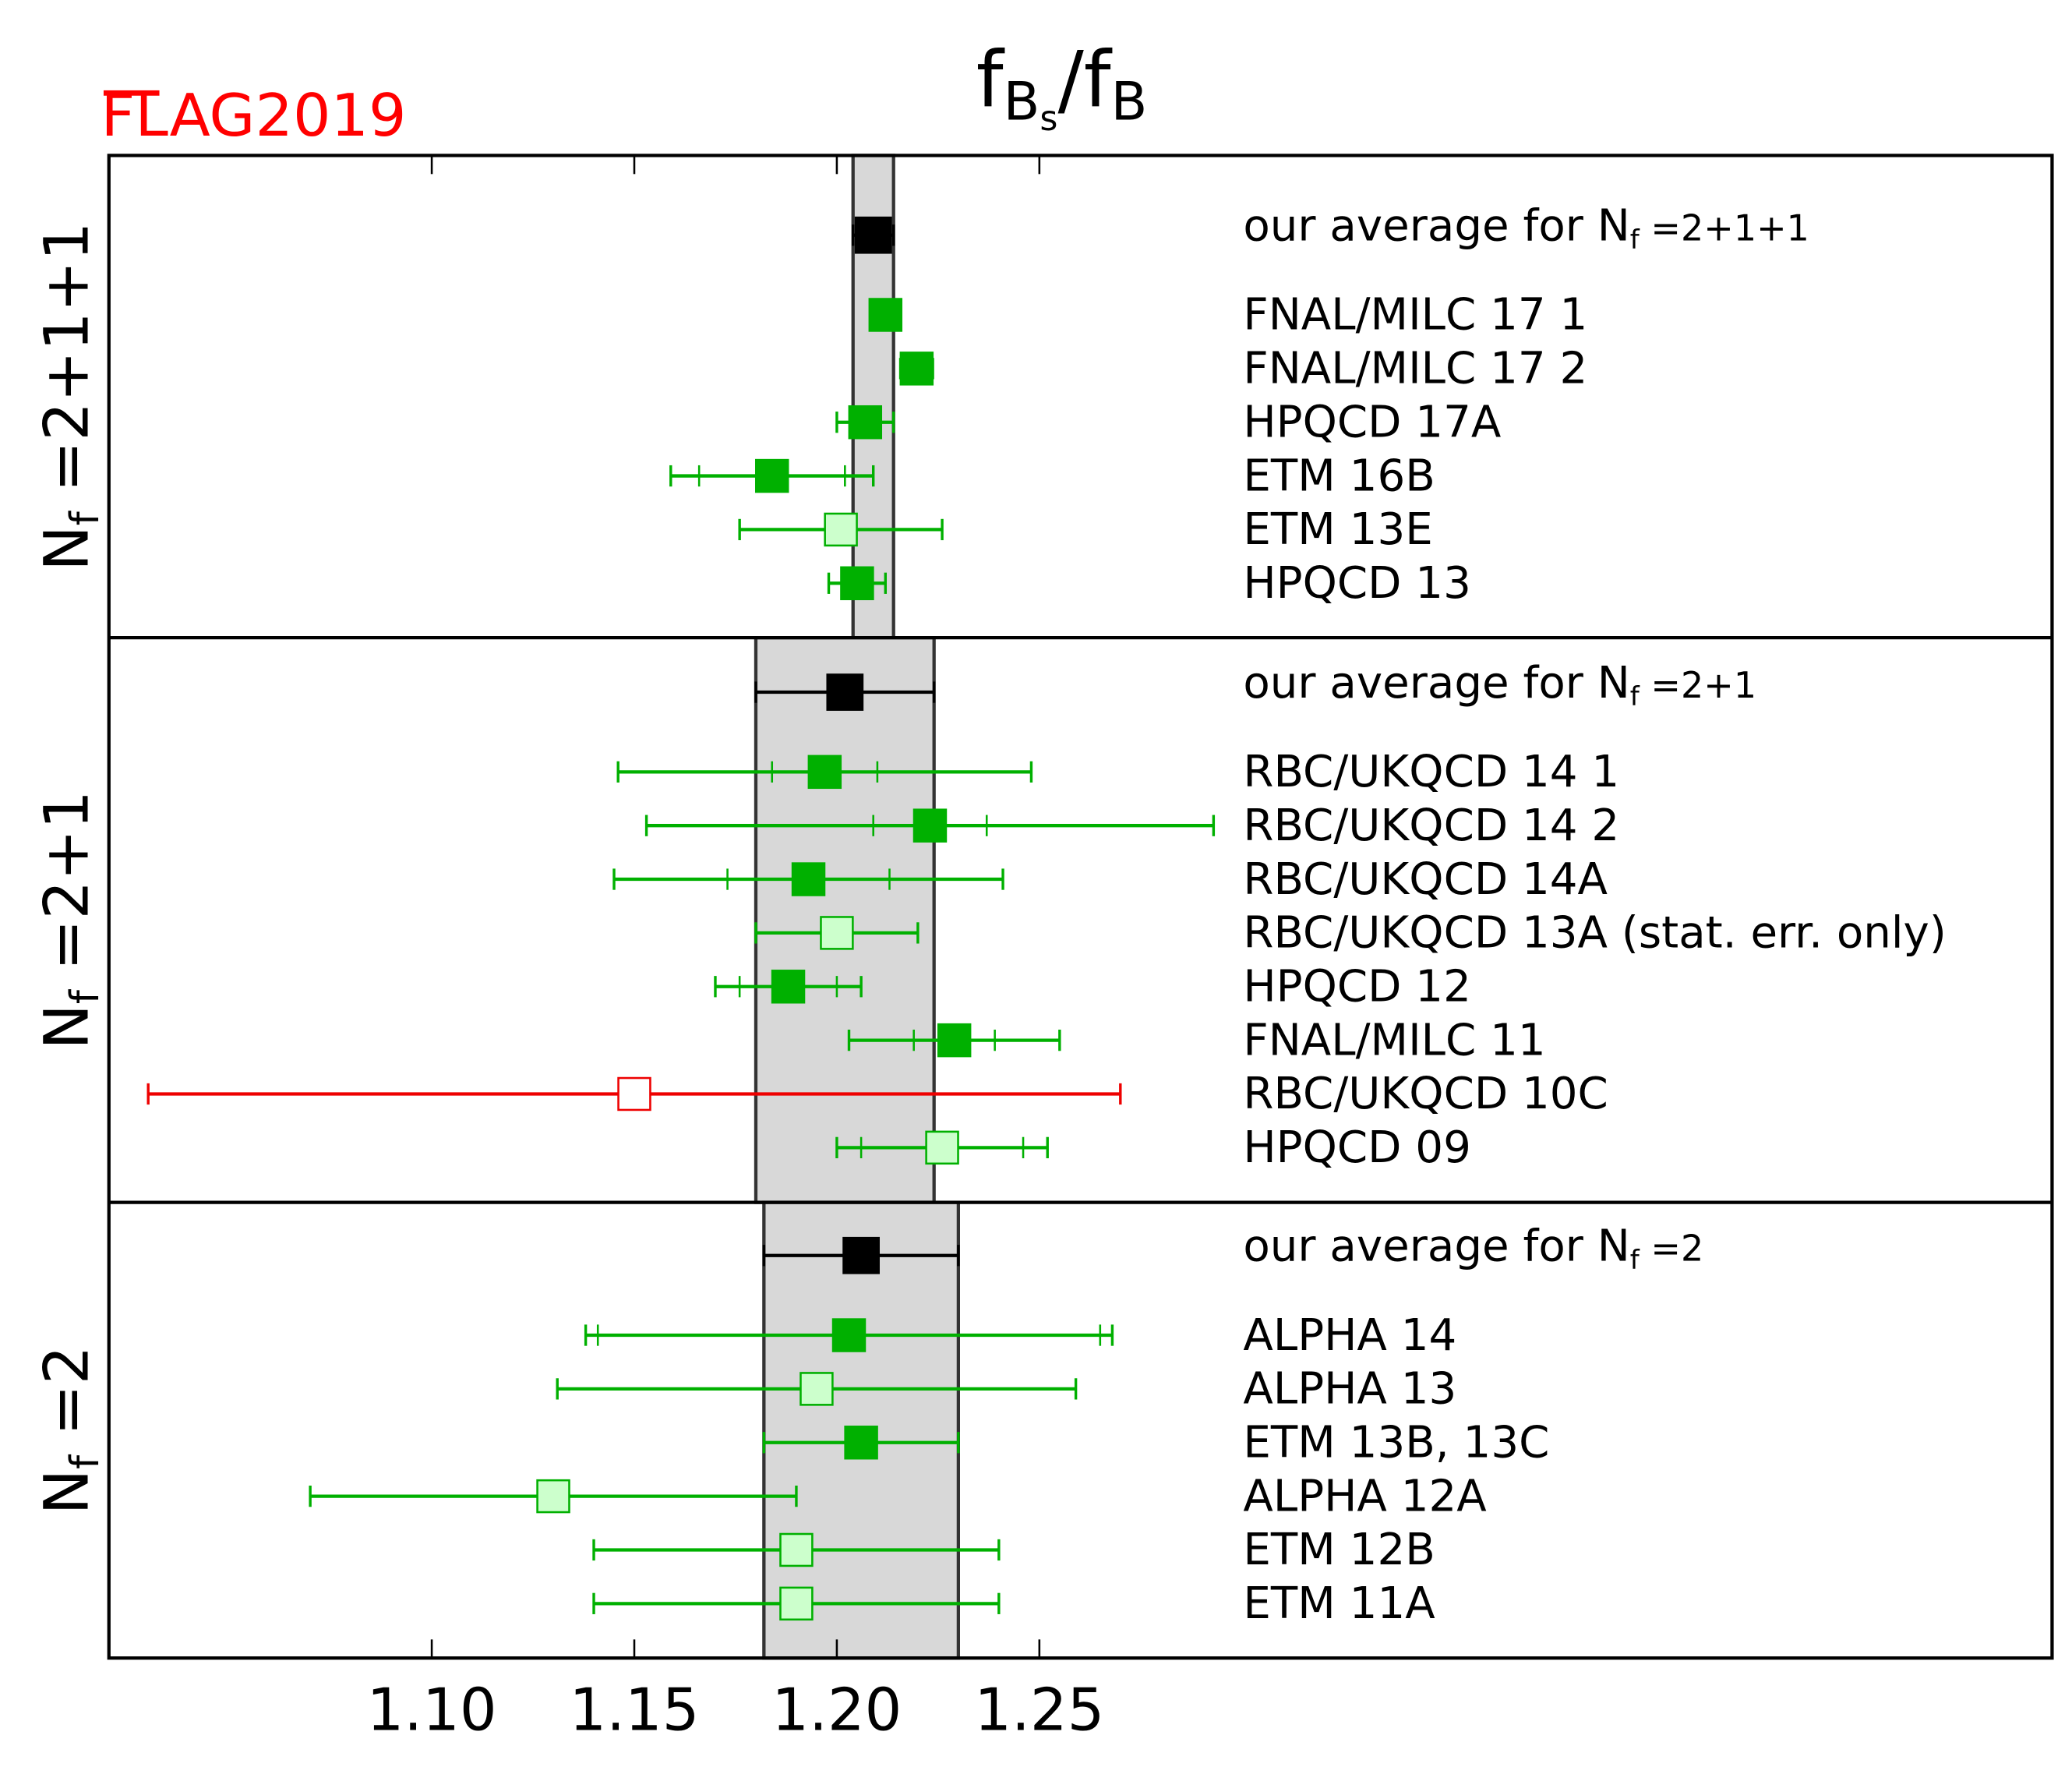  What do you see at coordinates (1698, 685) in the screenshot?
I see `average-label-part: =2+1` at bounding box center [1698, 685].